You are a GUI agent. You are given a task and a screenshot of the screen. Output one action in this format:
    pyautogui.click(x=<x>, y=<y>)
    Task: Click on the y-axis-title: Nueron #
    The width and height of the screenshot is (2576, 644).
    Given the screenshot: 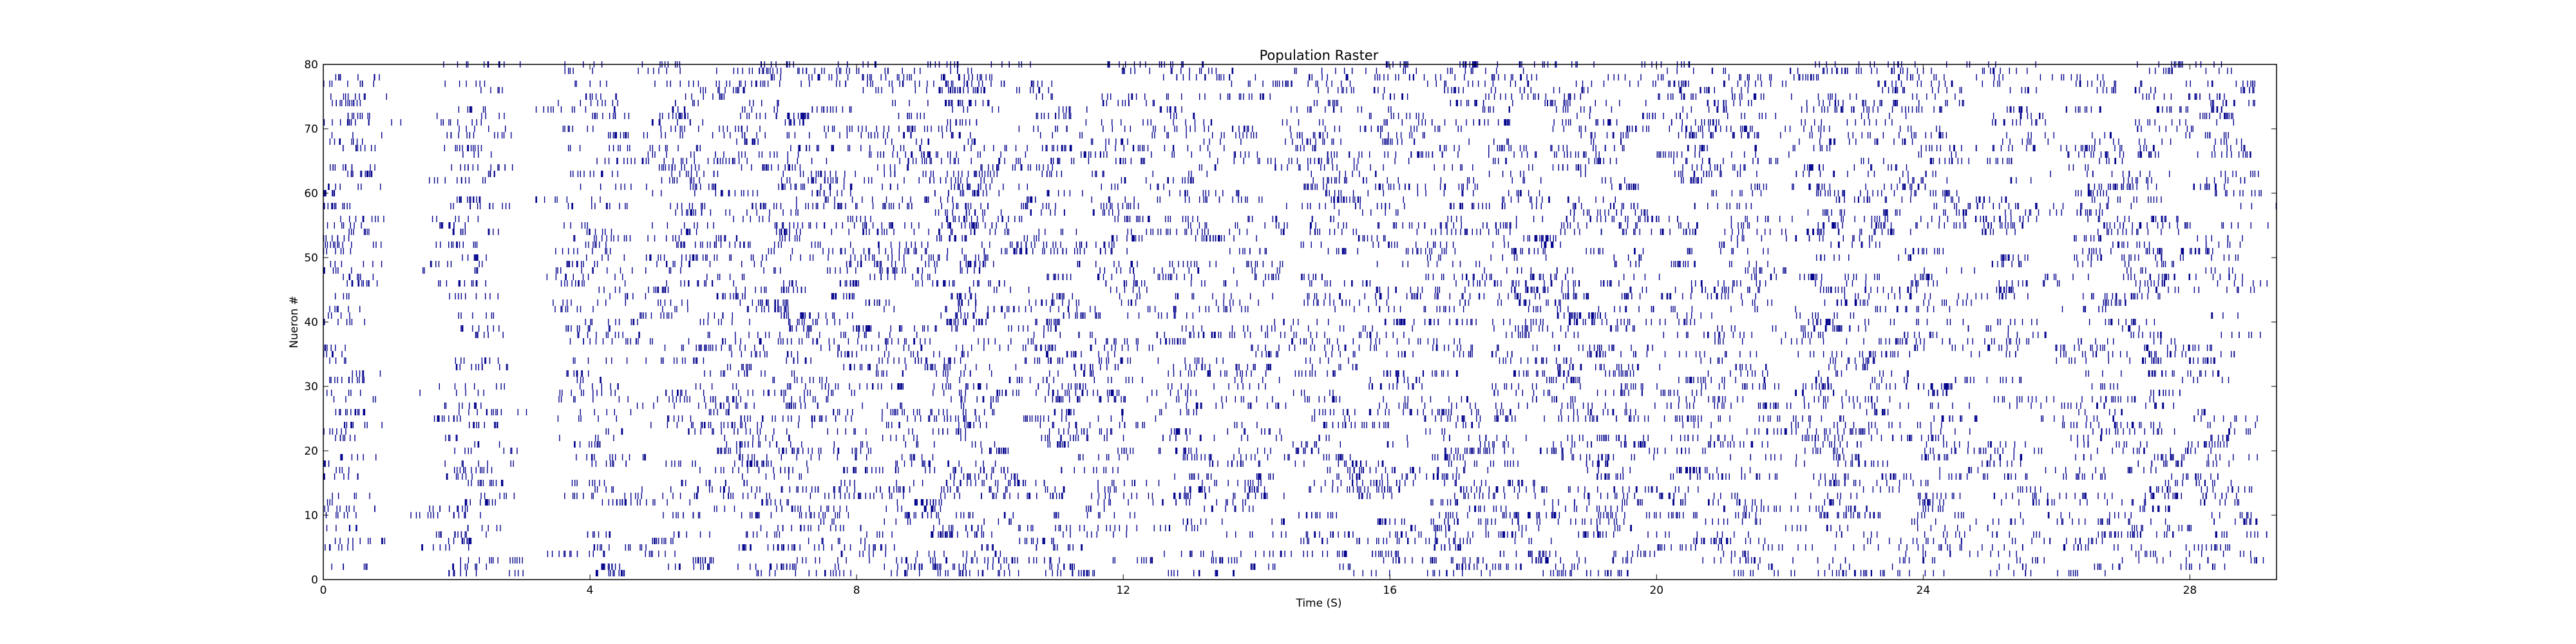 What is the action you would take?
    pyautogui.click(x=294, y=322)
    